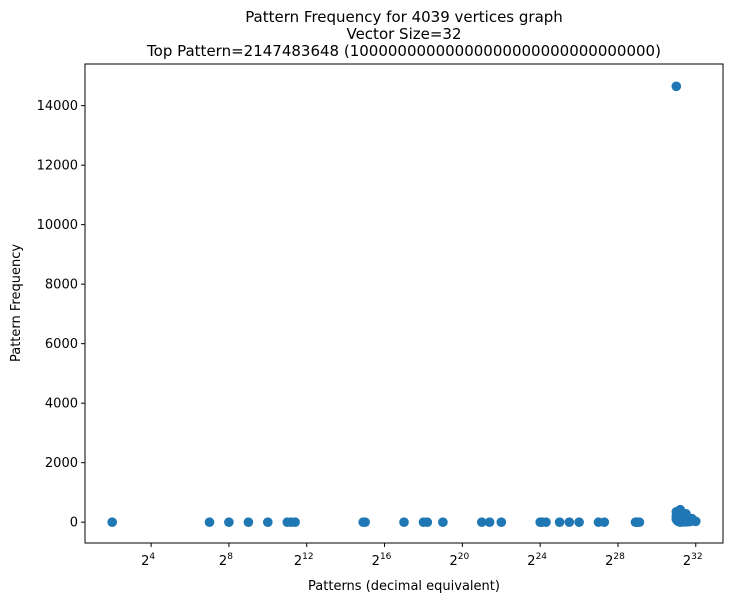 The image size is (733, 607). Describe the element at coordinates (148, 560) in the screenshot. I see `x-tick-label: 24` at that location.